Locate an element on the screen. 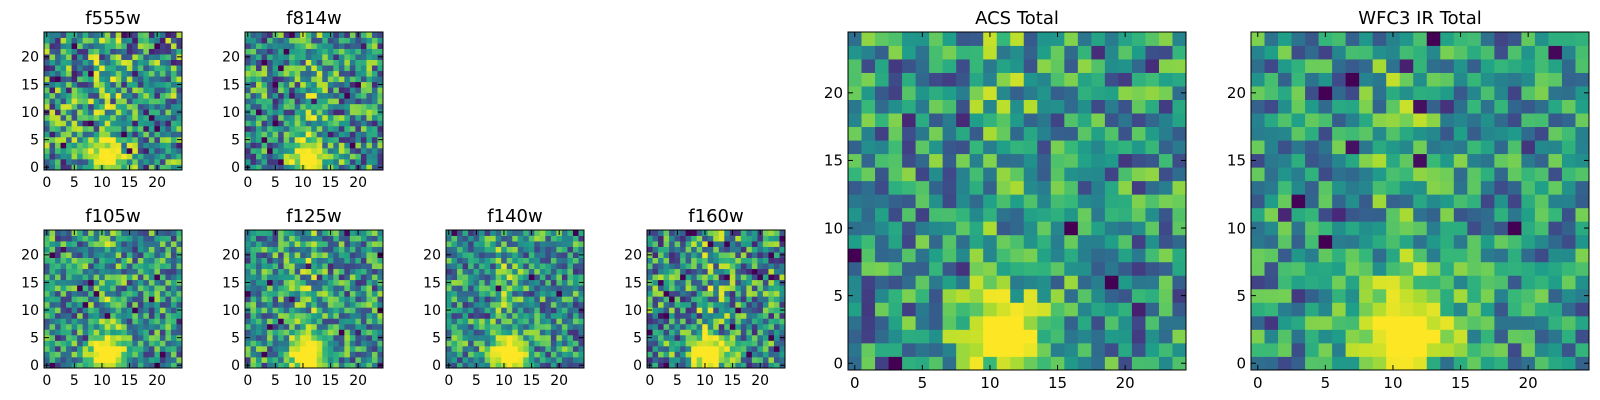  y-tick-label: 5 is located at coordinates (637, 339).